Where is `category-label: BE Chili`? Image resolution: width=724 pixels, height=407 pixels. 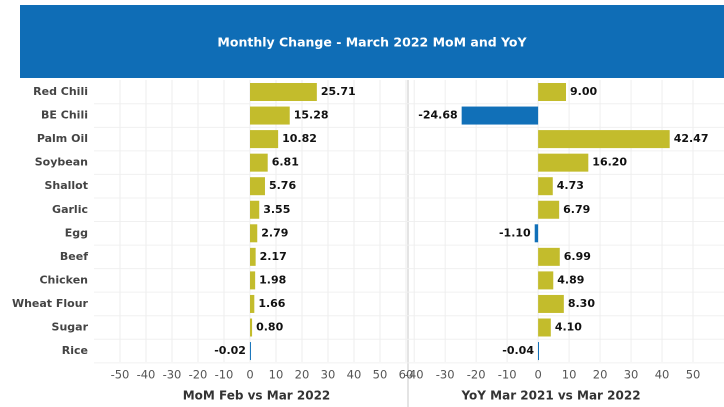
category-label: BE Chili is located at coordinates (64, 115).